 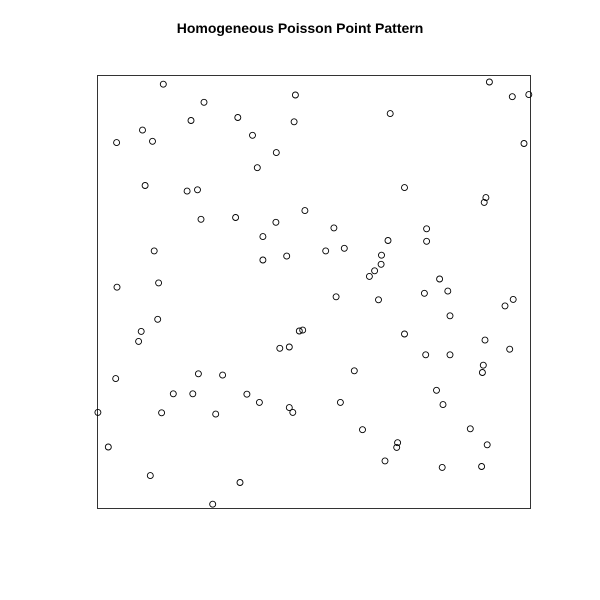 What do you see at coordinates (300, 28) in the screenshot?
I see `chart-title: Homogeneous Poisson Point Pattern` at bounding box center [300, 28].